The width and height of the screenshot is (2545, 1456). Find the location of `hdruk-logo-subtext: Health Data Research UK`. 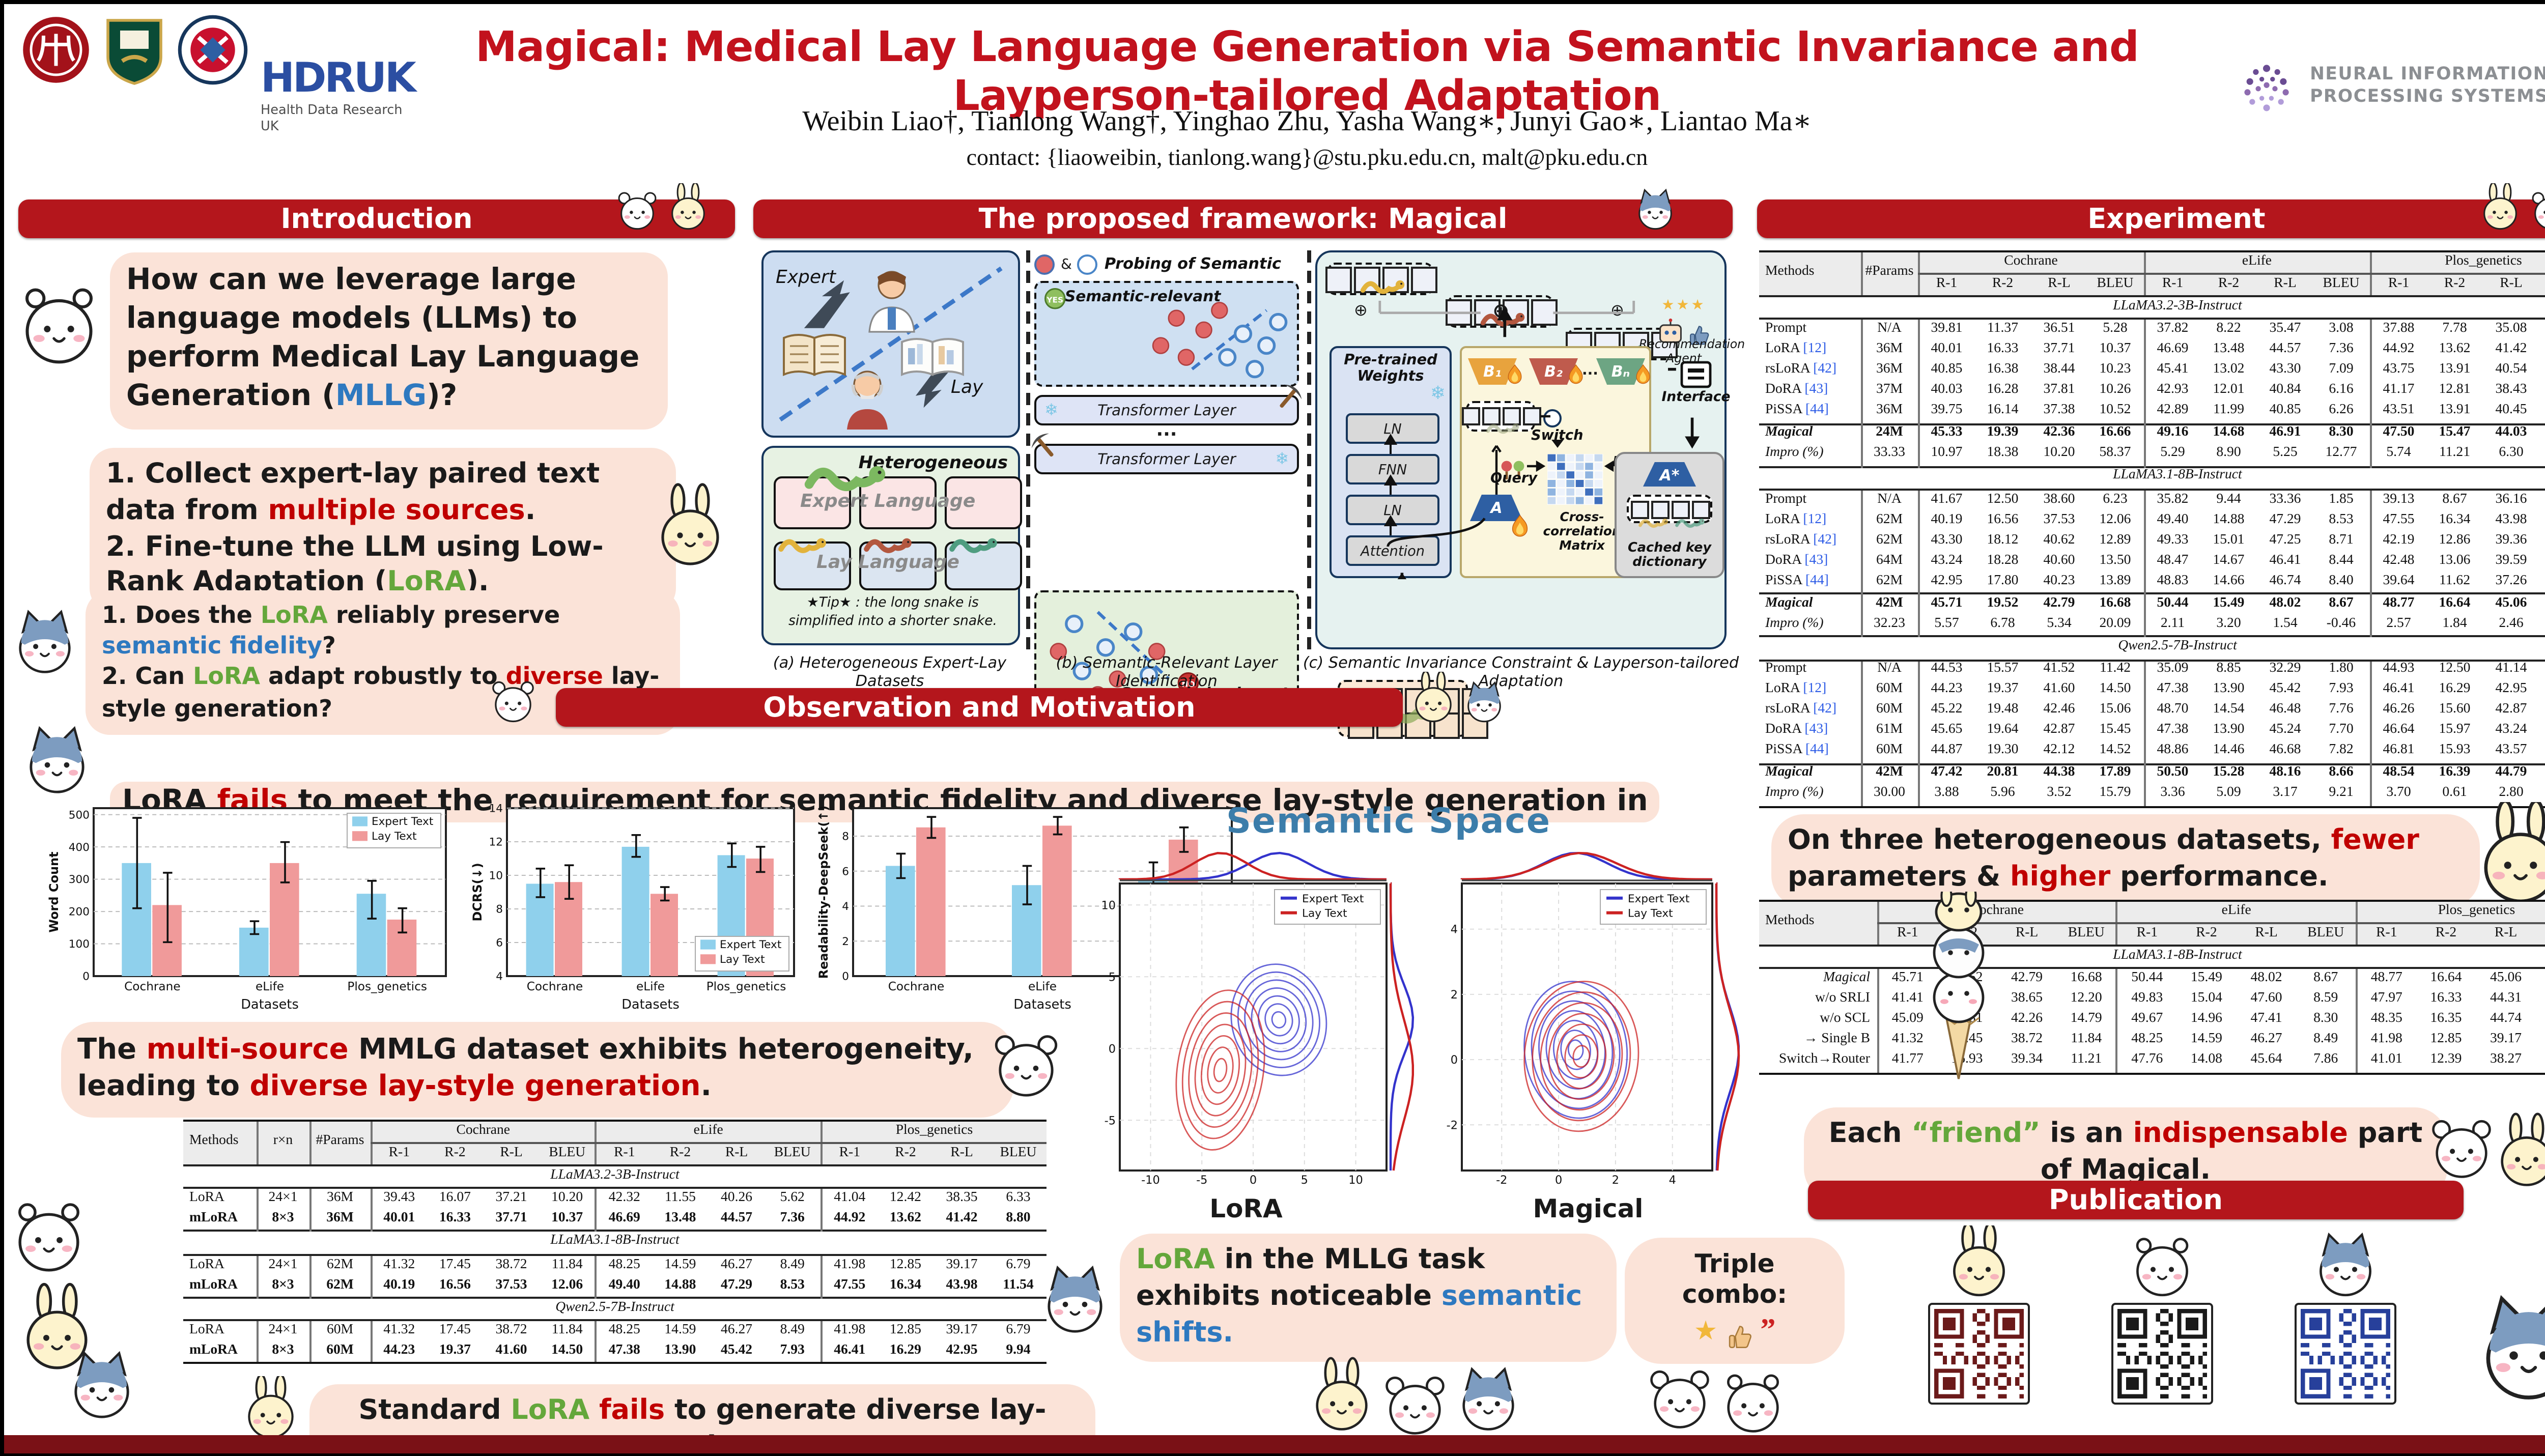

hdruk-logo-subtext: Health Data Research UK is located at coordinates (332, 118).